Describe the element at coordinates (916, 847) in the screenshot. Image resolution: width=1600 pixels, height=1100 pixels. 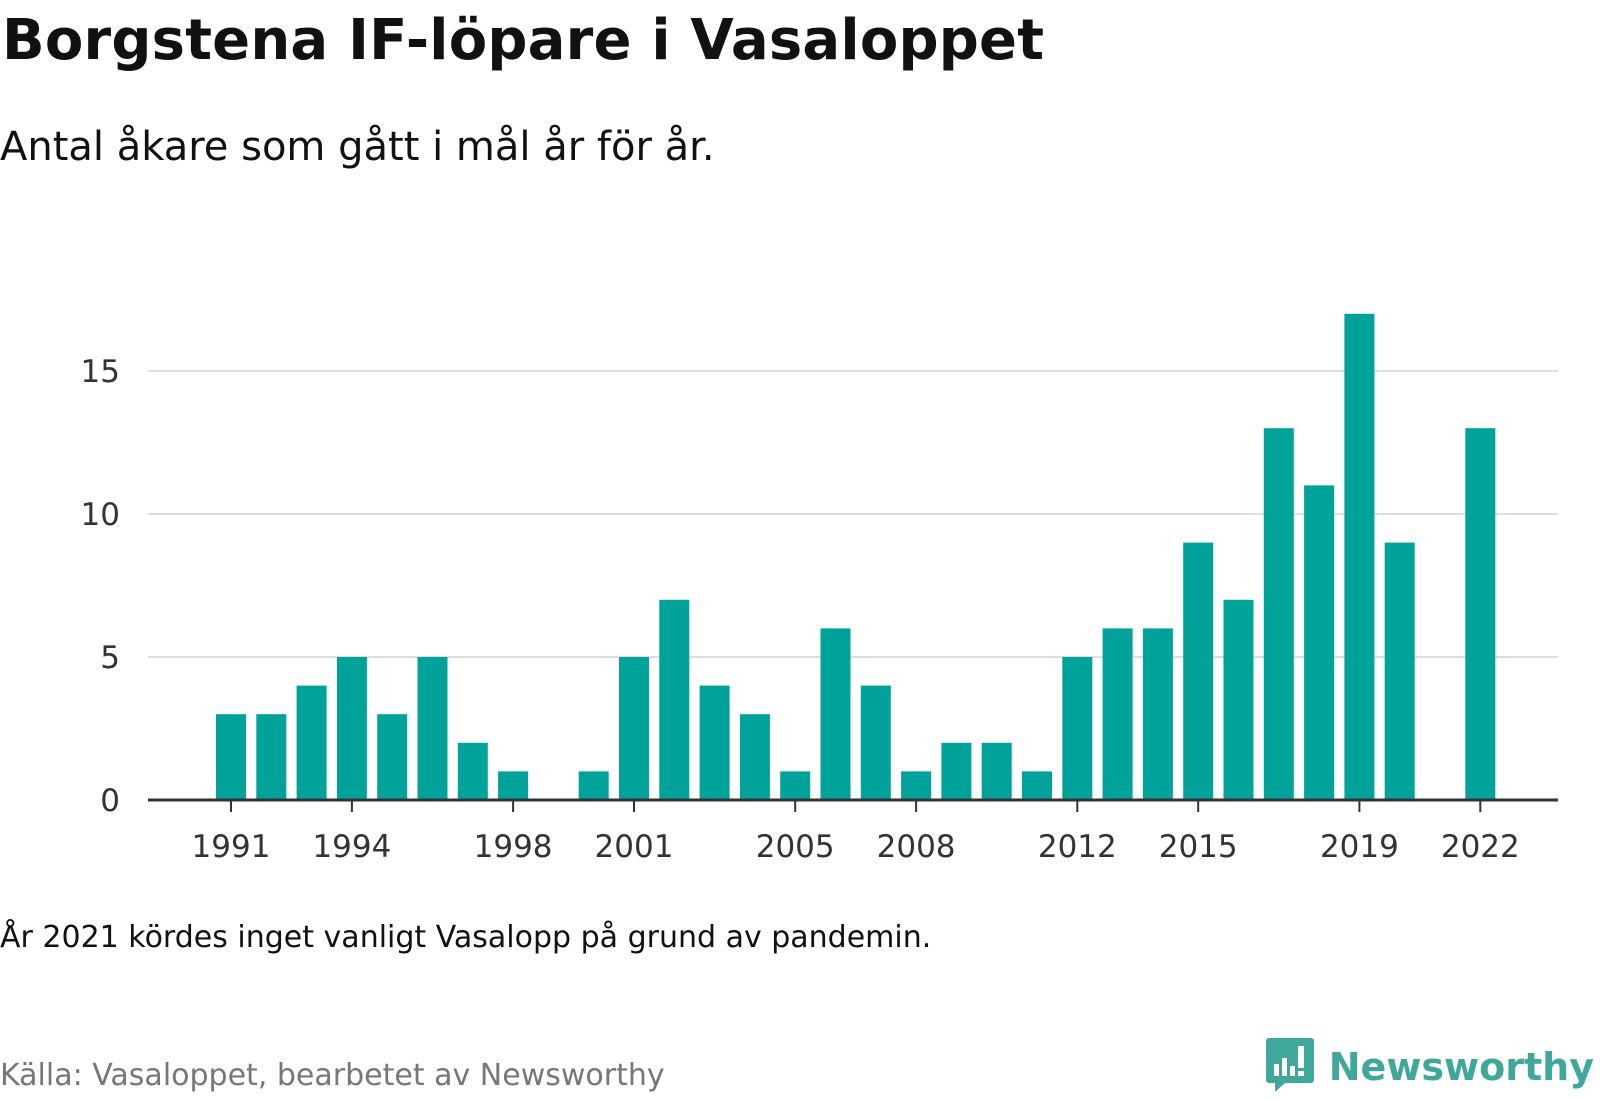
I see `x-tick-label: 2008` at that location.